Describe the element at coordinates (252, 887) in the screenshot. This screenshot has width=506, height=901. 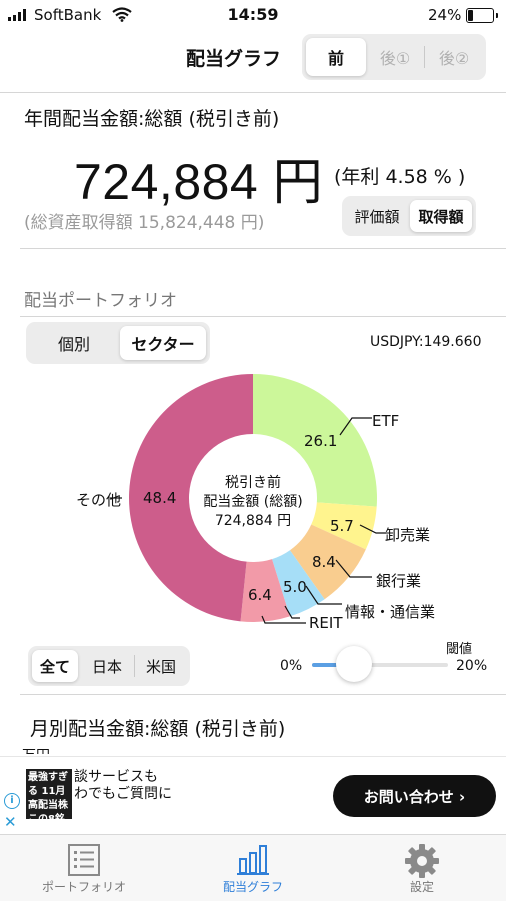
I see `tab-label-dividend-graph: 配当グラフ` at that location.